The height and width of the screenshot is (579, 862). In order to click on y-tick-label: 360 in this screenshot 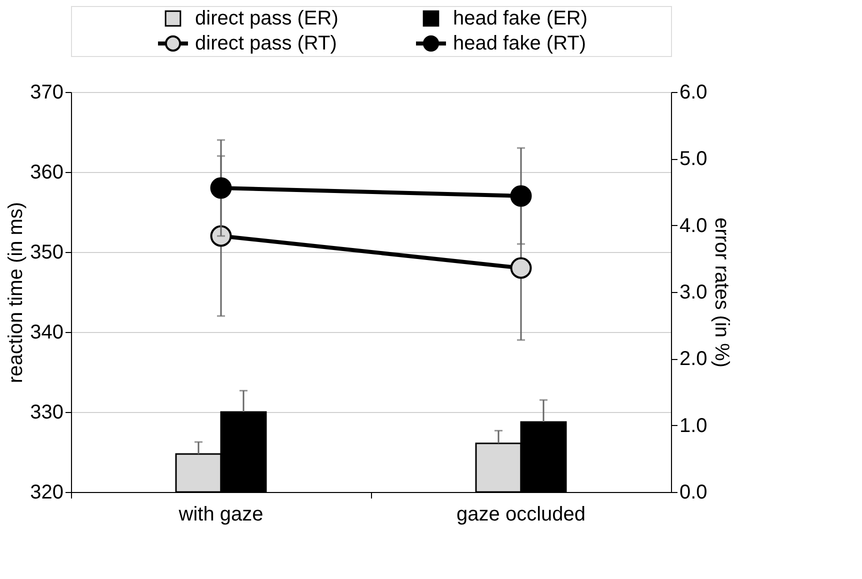, I will do `click(47, 173)`.